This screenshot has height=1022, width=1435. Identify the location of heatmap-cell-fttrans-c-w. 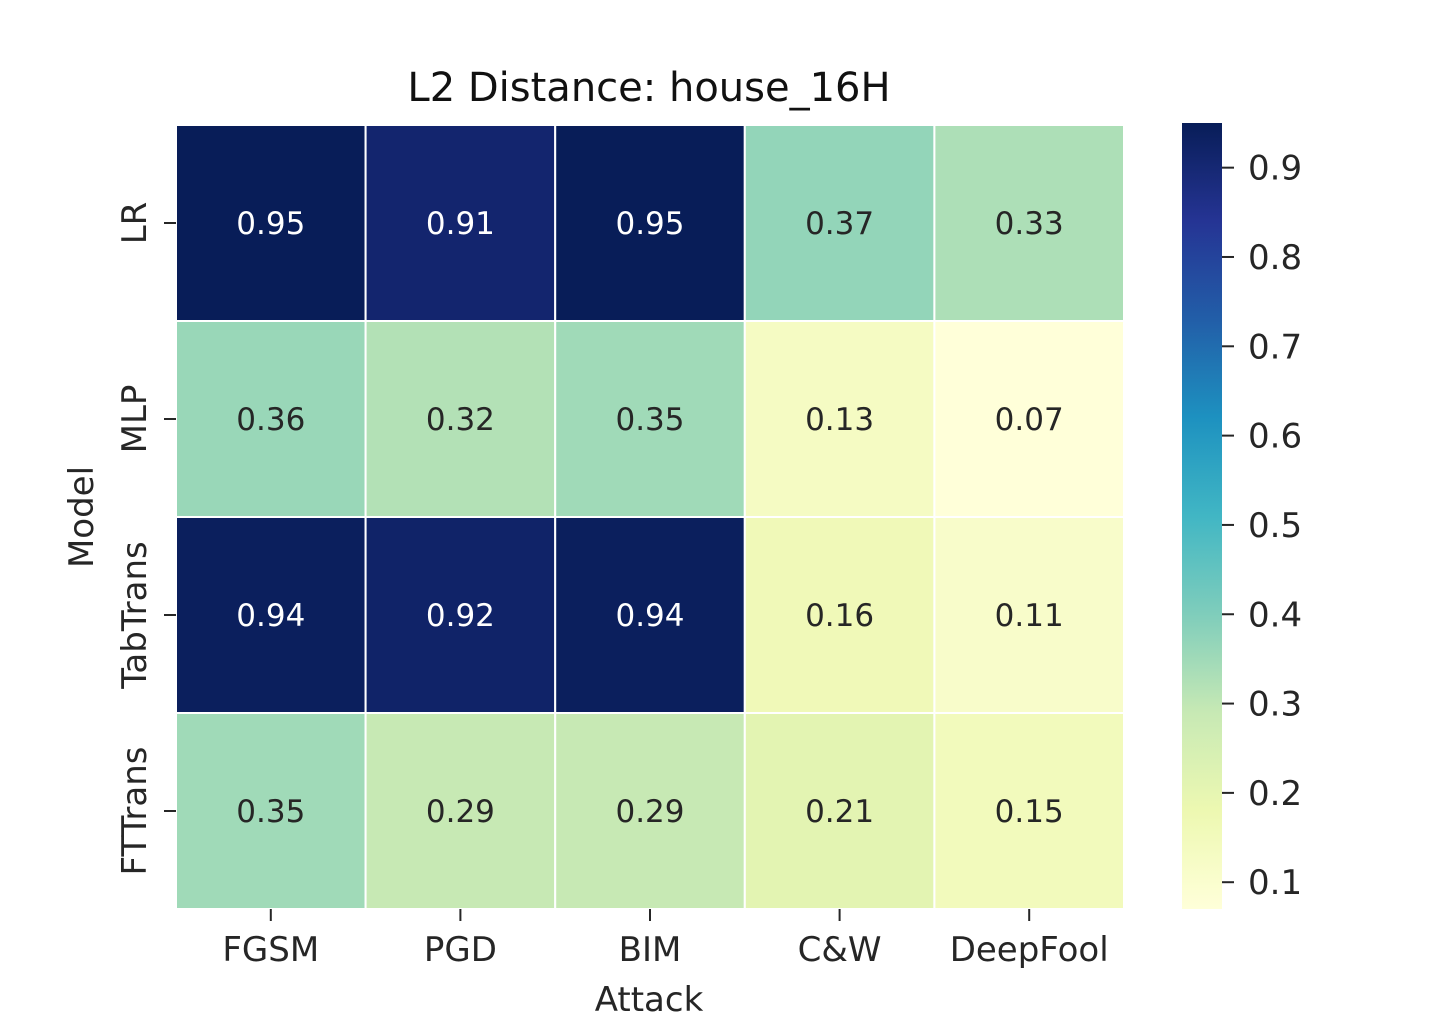
(839, 811).